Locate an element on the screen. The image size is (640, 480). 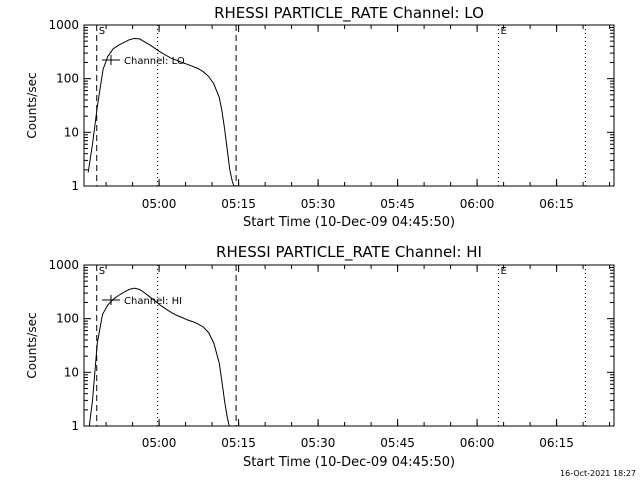
legend-label: Channel: LO is located at coordinates (154, 61).